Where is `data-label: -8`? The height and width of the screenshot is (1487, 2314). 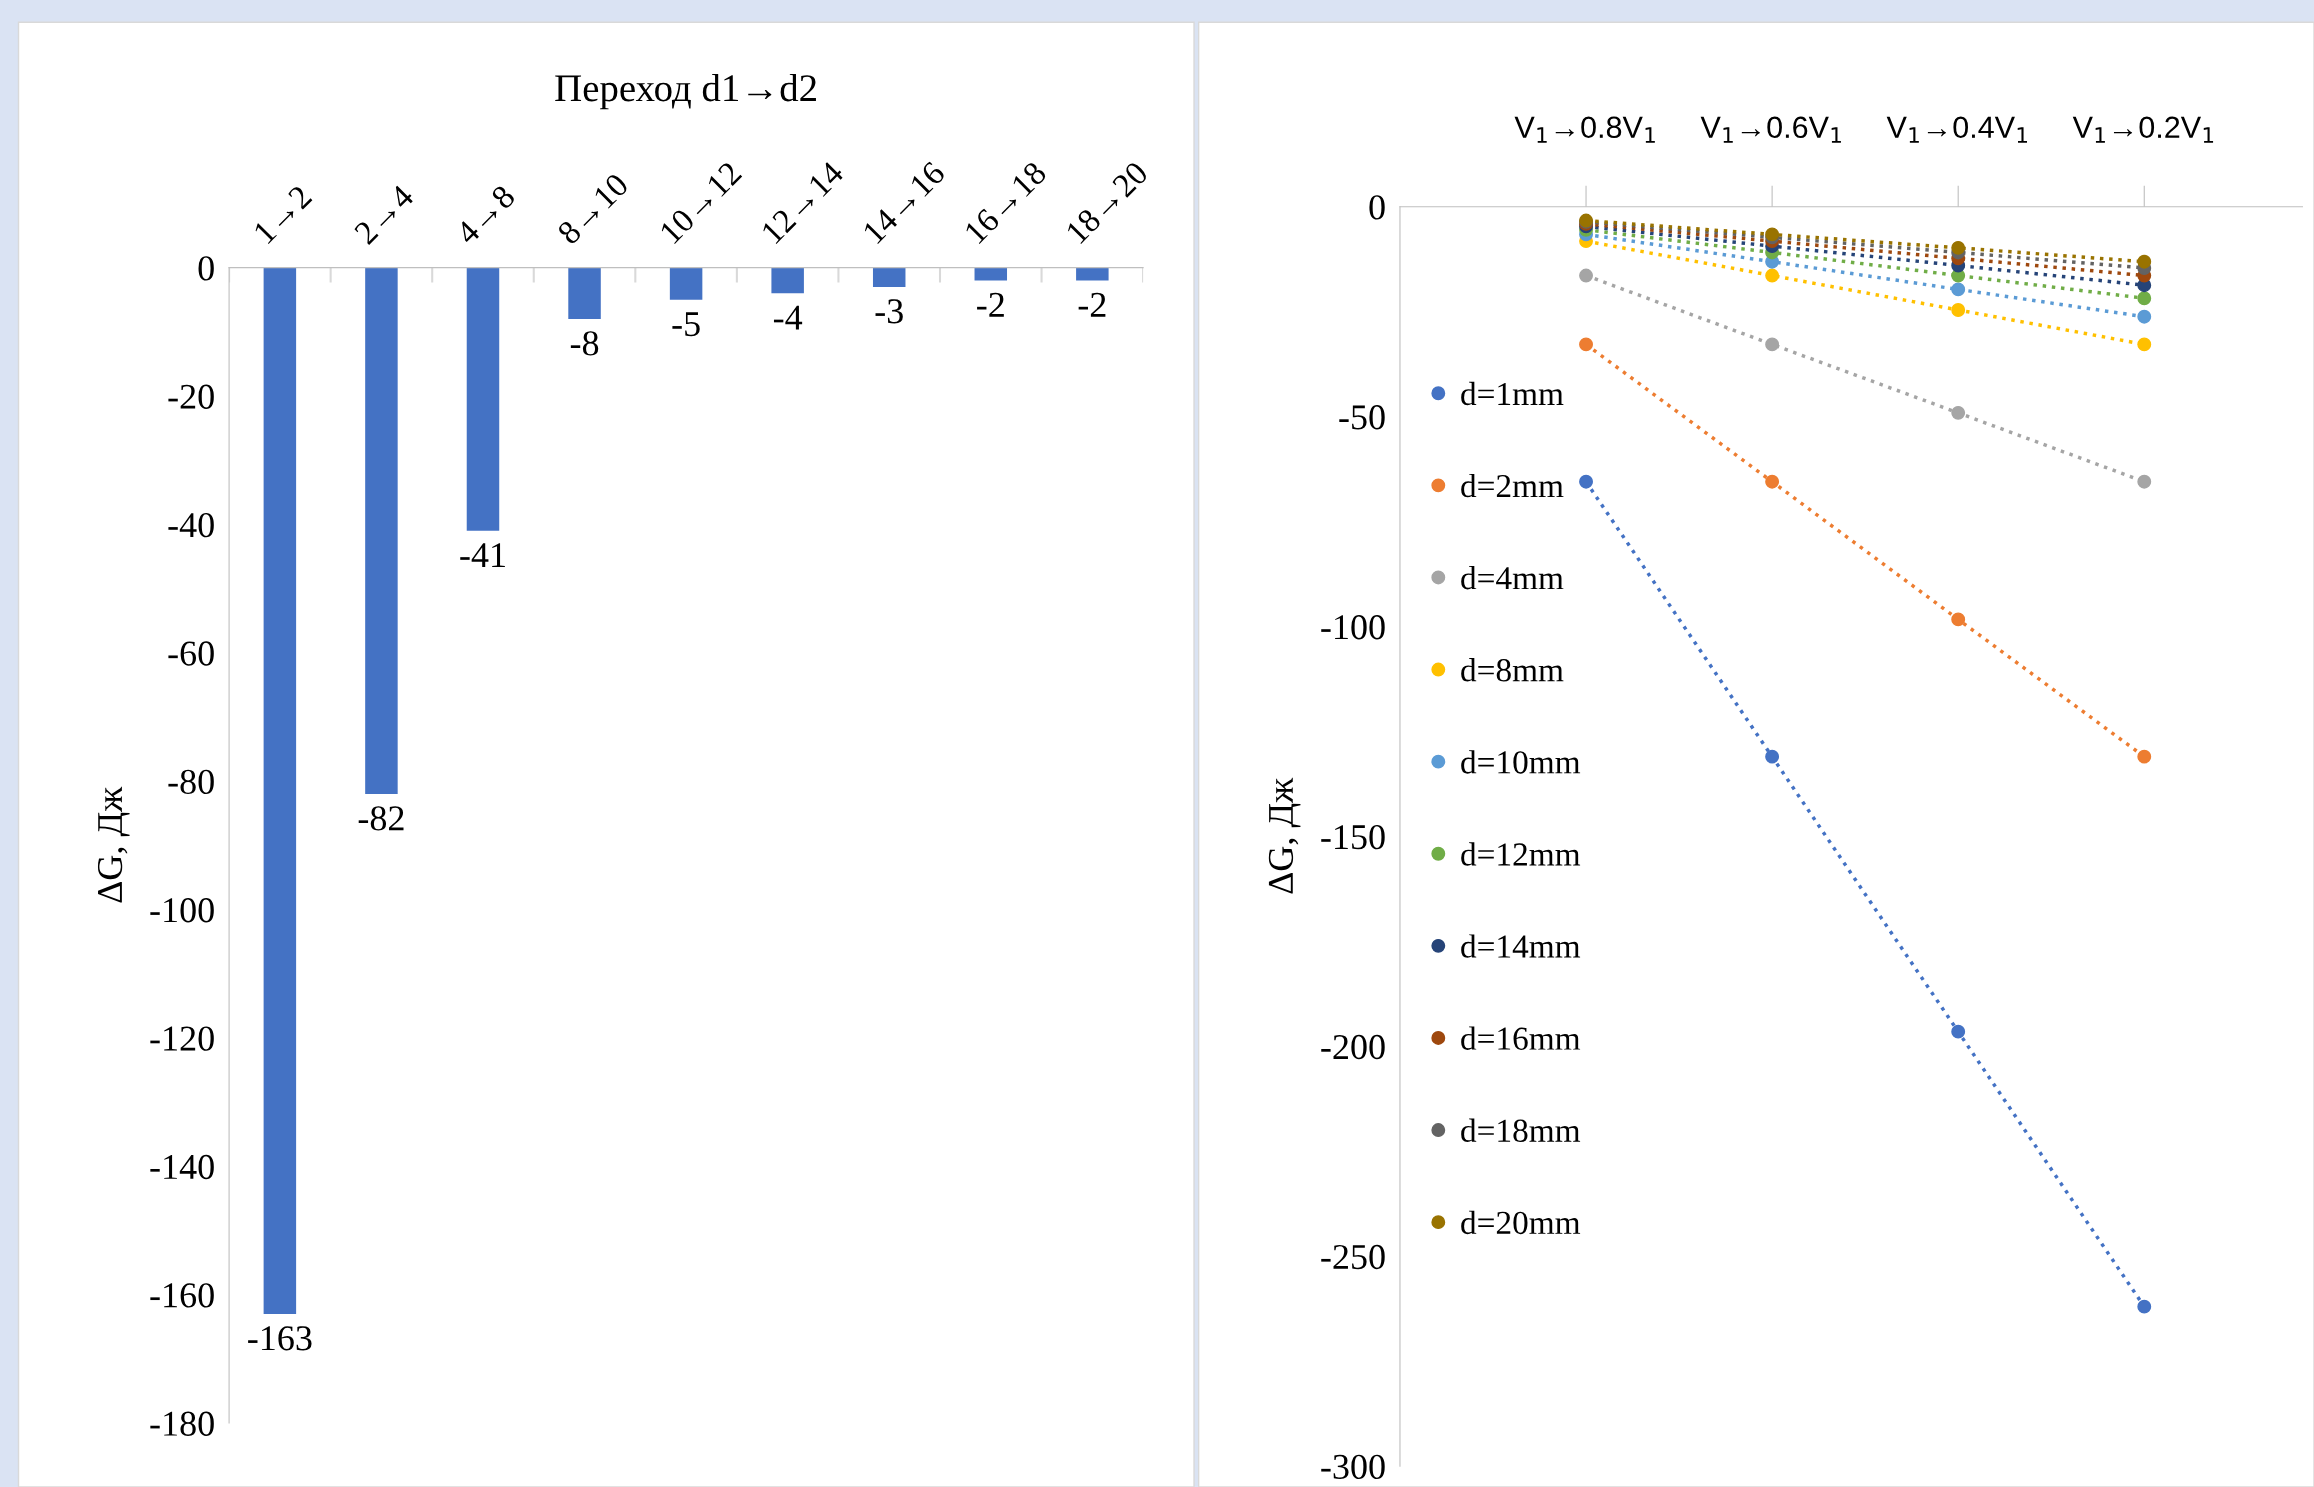
data-label: -8 is located at coordinates (584, 343).